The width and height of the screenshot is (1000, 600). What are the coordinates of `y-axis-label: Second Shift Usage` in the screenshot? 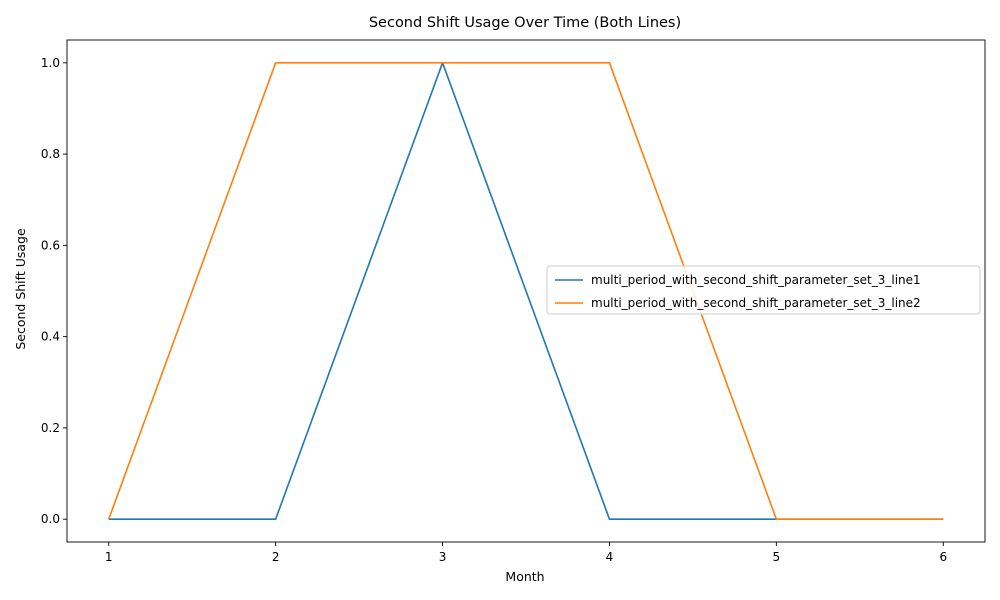 It's located at (20, 289).